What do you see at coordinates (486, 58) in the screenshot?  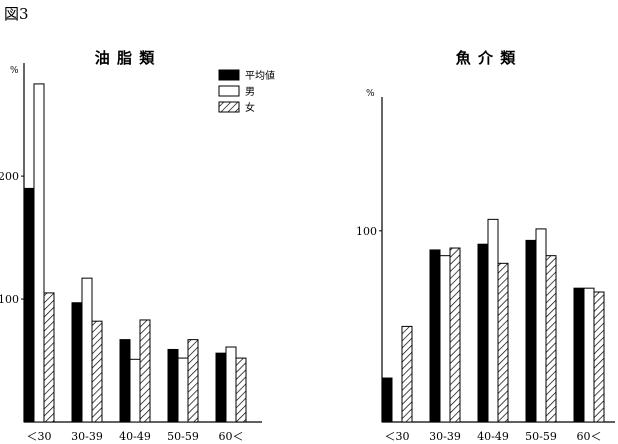 I see `chart-title: 魚 介 類` at bounding box center [486, 58].